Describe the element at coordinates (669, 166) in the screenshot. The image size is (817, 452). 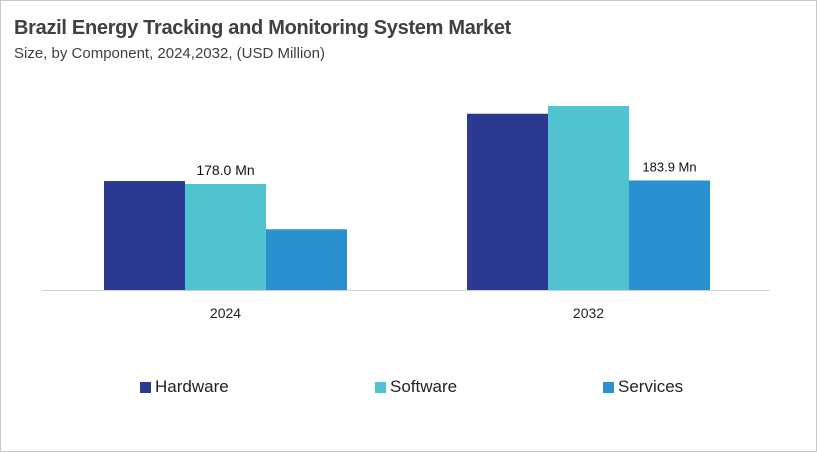
I see `data-label-services-2032: 183.9 Mn` at that location.